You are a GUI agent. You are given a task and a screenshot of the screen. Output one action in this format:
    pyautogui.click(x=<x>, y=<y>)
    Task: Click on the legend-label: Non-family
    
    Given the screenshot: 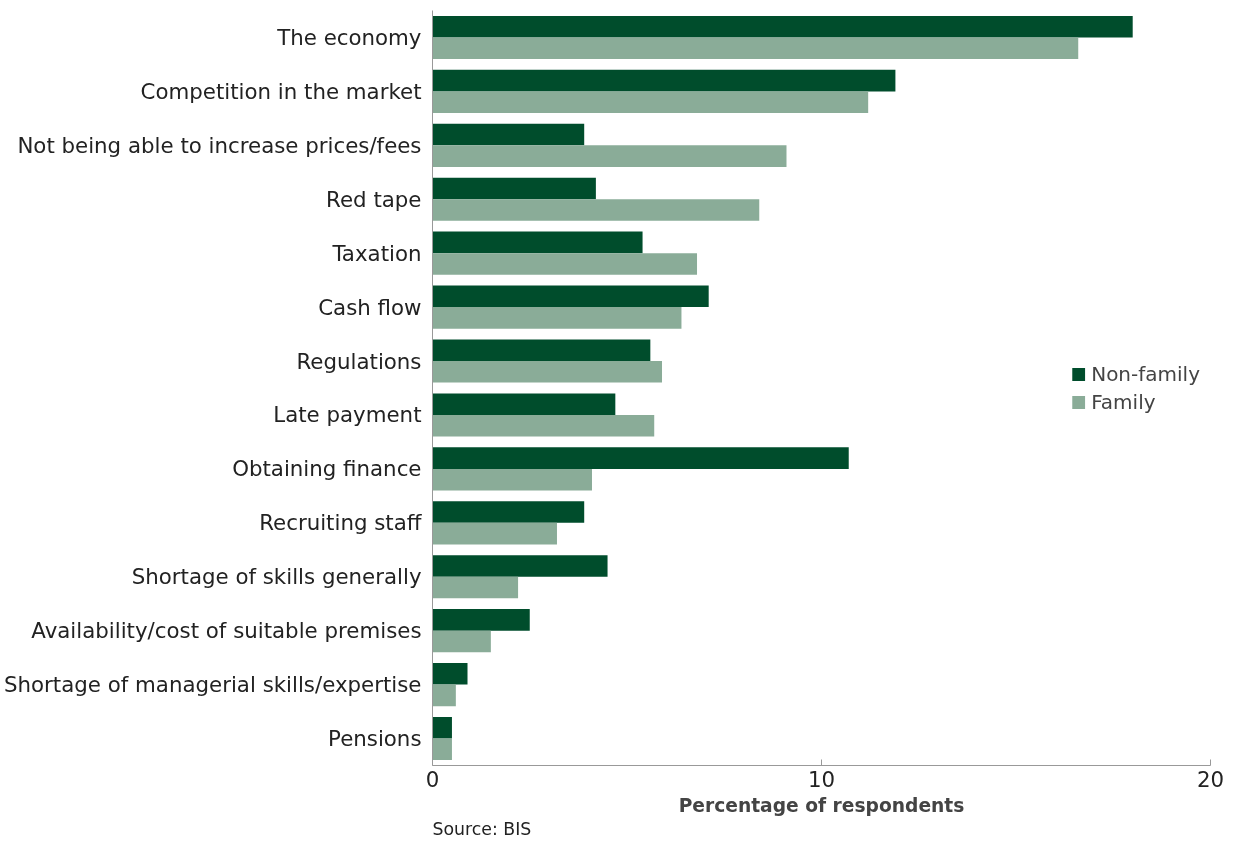 What is the action you would take?
    pyautogui.click(x=1145, y=373)
    